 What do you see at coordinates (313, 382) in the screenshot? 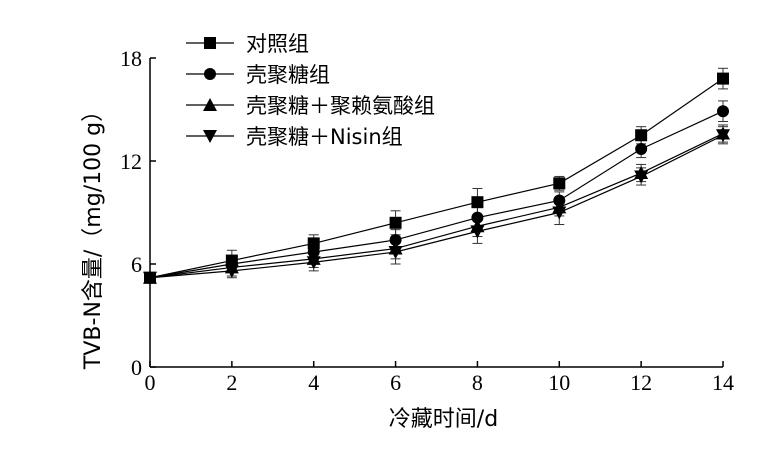
I see `x-tick-label: 4` at bounding box center [313, 382].